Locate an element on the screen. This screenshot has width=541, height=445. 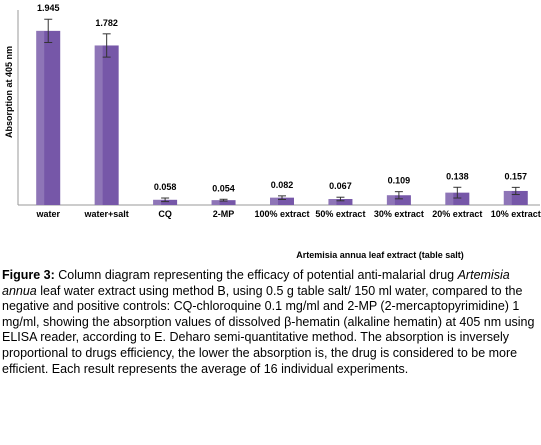
data-label: 0.109 is located at coordinates (399, 181).